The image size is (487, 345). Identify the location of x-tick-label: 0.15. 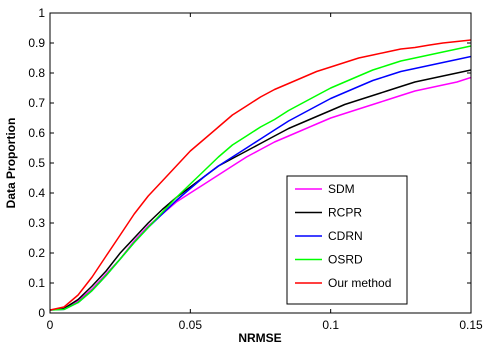
(471, 325).